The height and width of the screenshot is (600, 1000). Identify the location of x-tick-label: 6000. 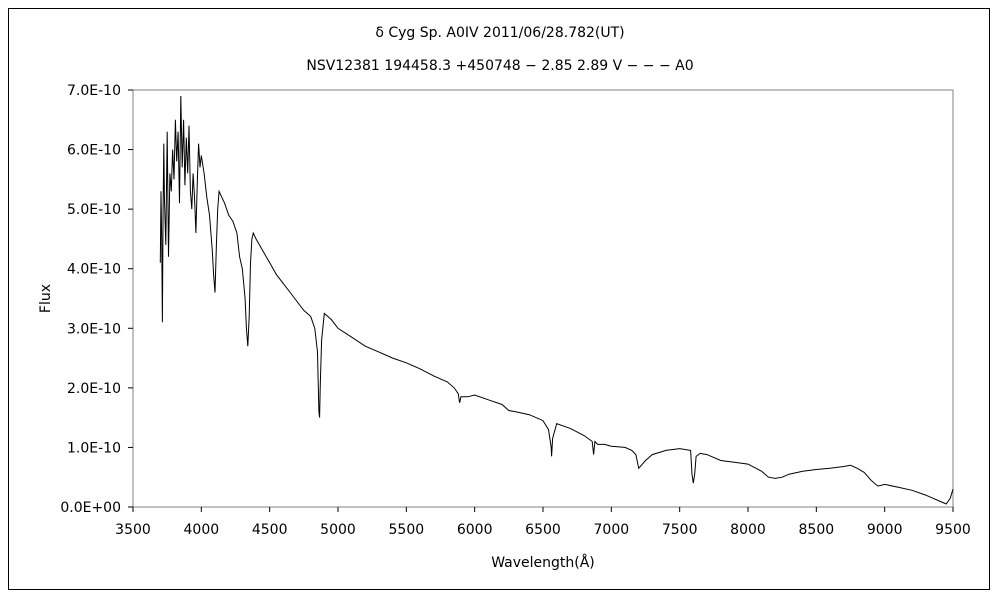
(475, 530).